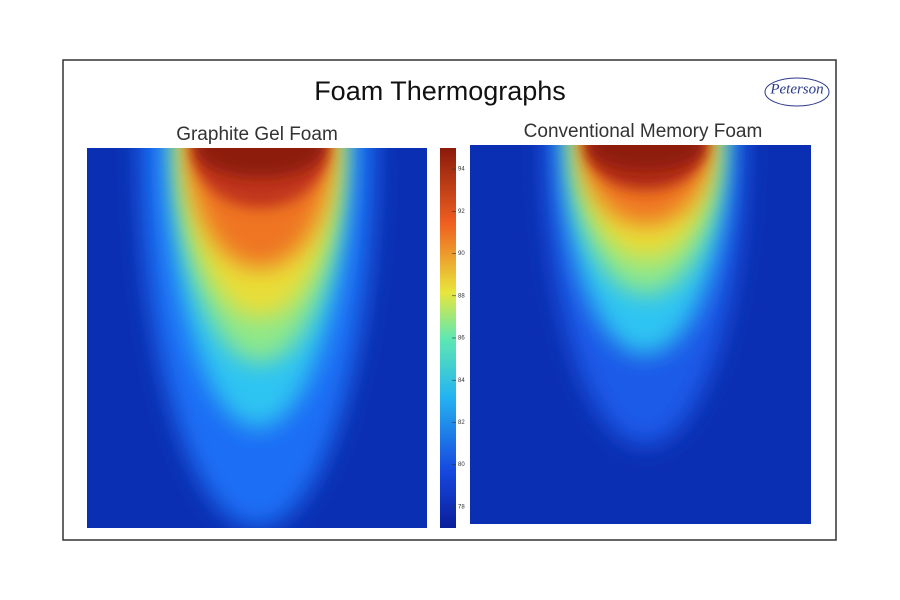 The height and width of the screenshot is (600, 900). What do you see at coordinates (448, 338) in the screenshot?
I see `colorbar` at bounding box center [448, 338].